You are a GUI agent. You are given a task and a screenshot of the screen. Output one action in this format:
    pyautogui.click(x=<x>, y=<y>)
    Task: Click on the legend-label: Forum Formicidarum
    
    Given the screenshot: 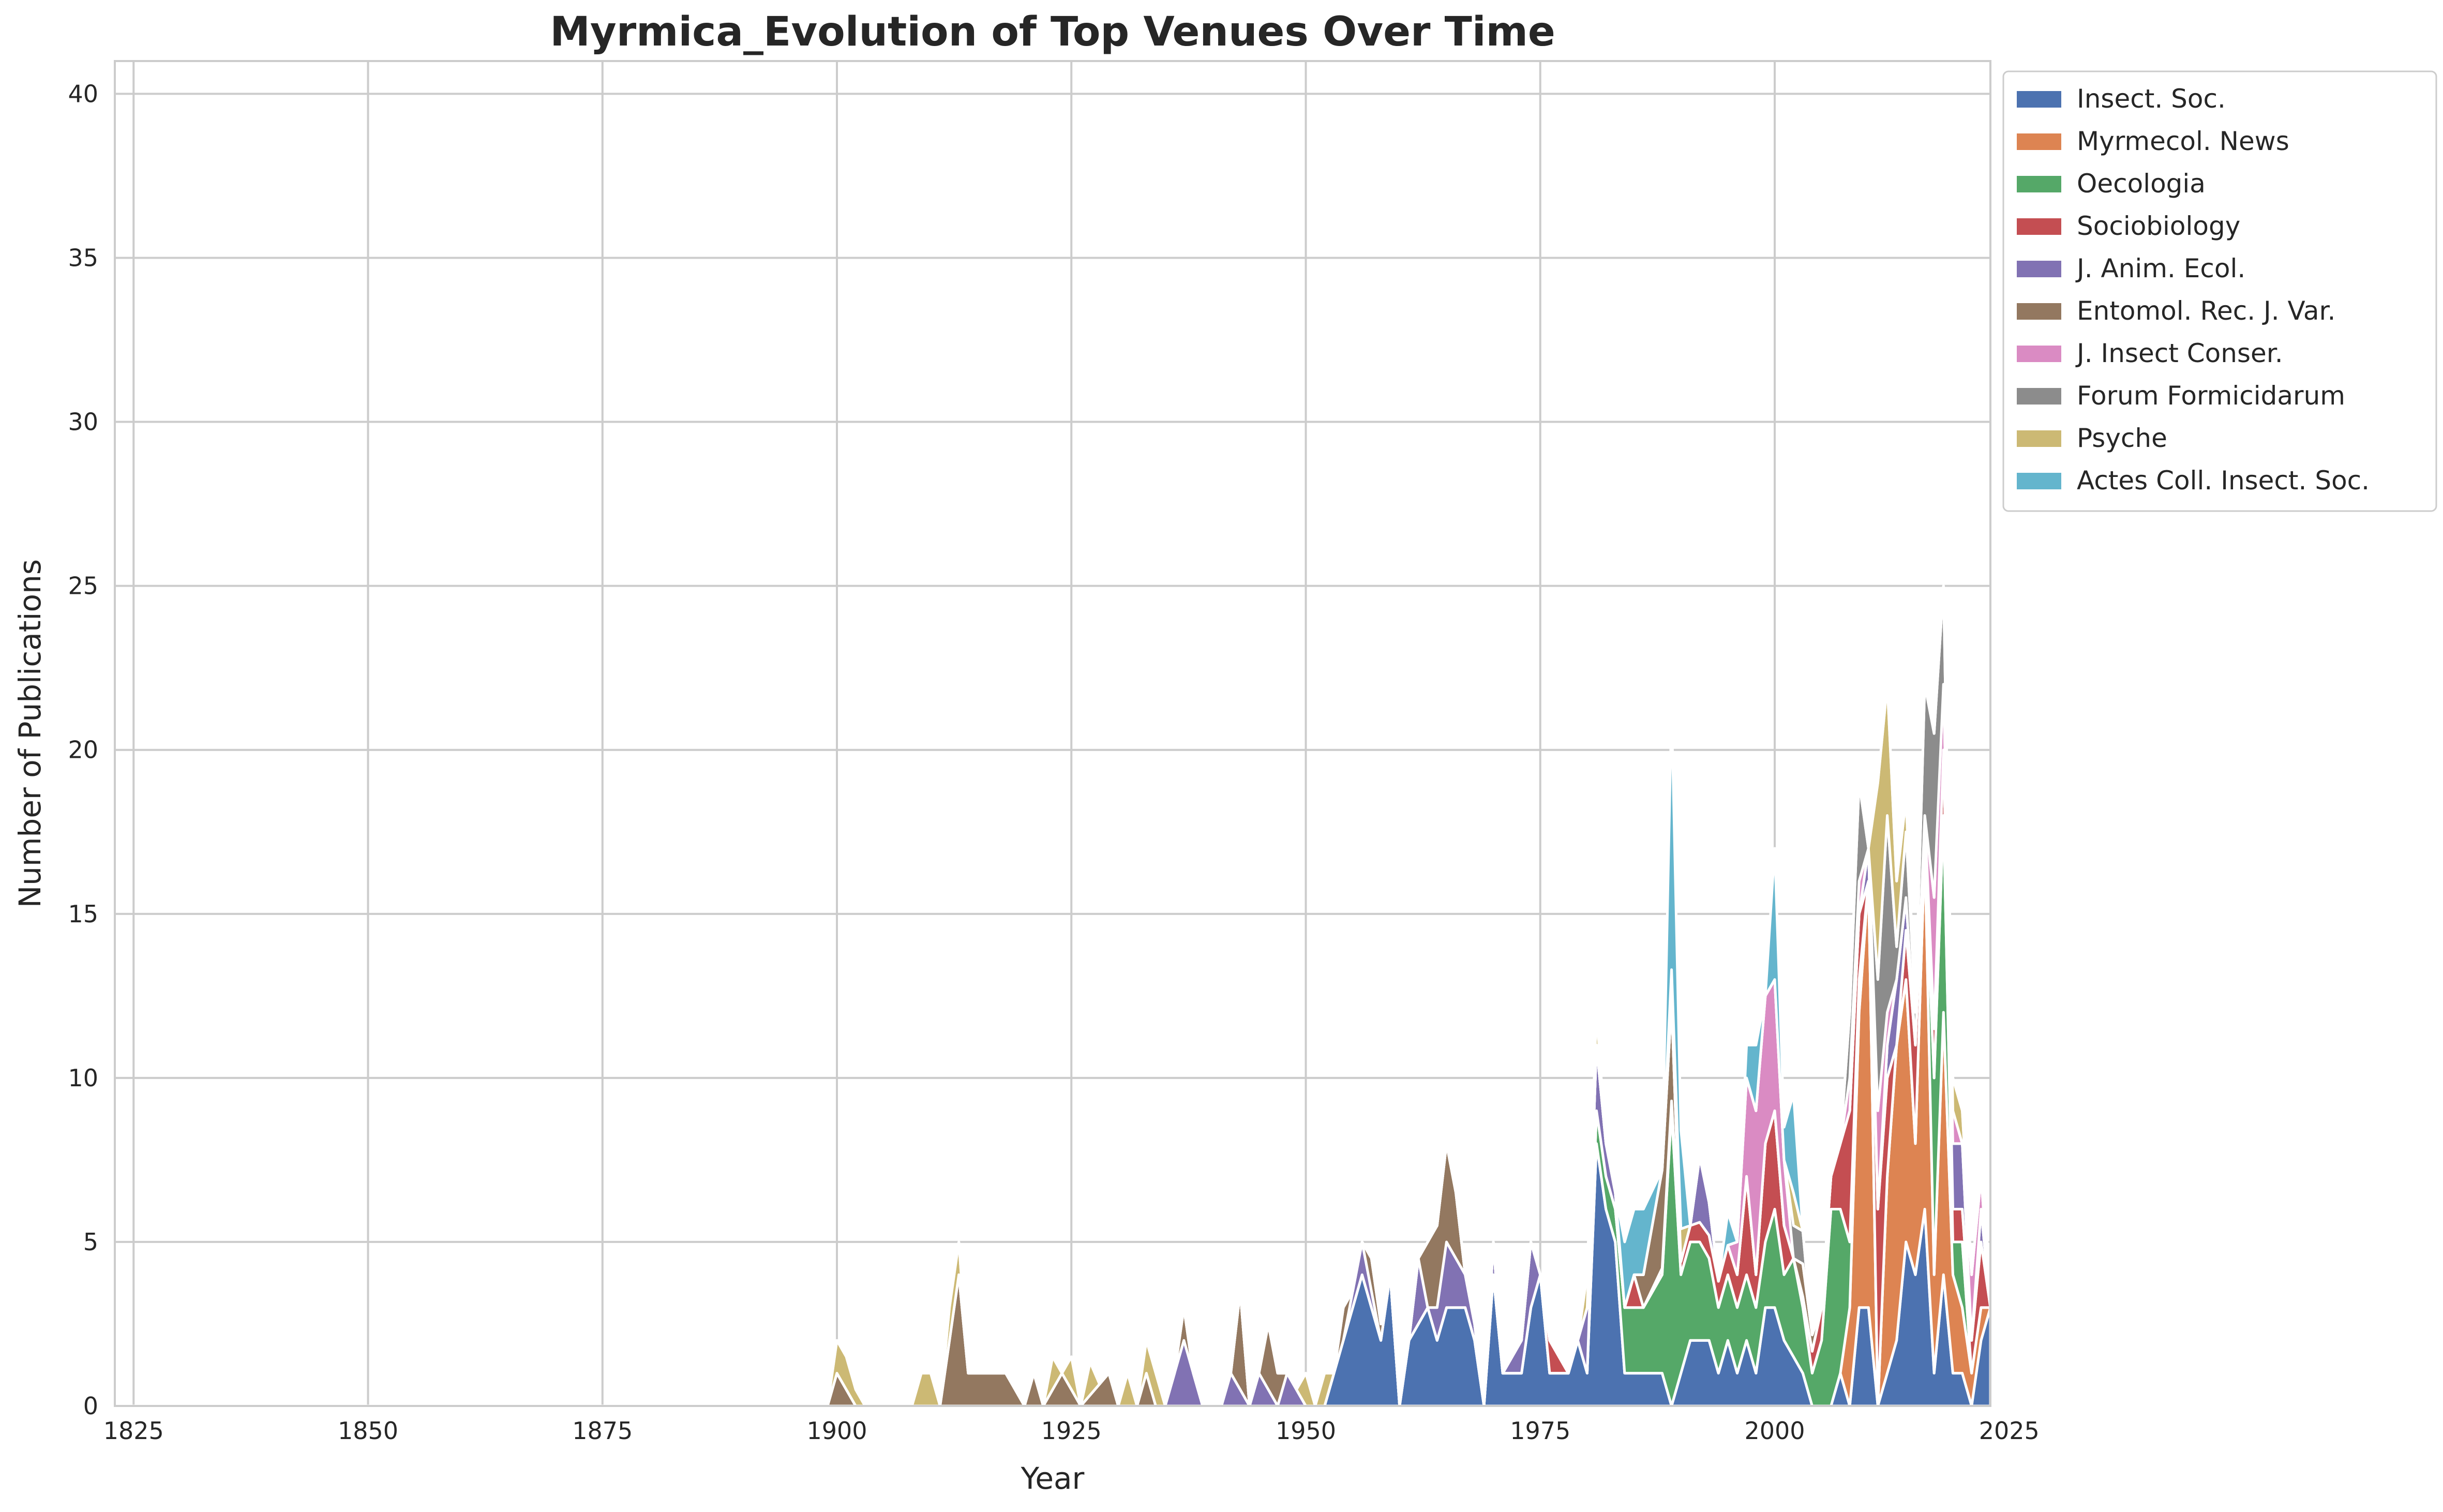 What is the action you would take?
    pyautogui.click(x=2211, y=396)
    